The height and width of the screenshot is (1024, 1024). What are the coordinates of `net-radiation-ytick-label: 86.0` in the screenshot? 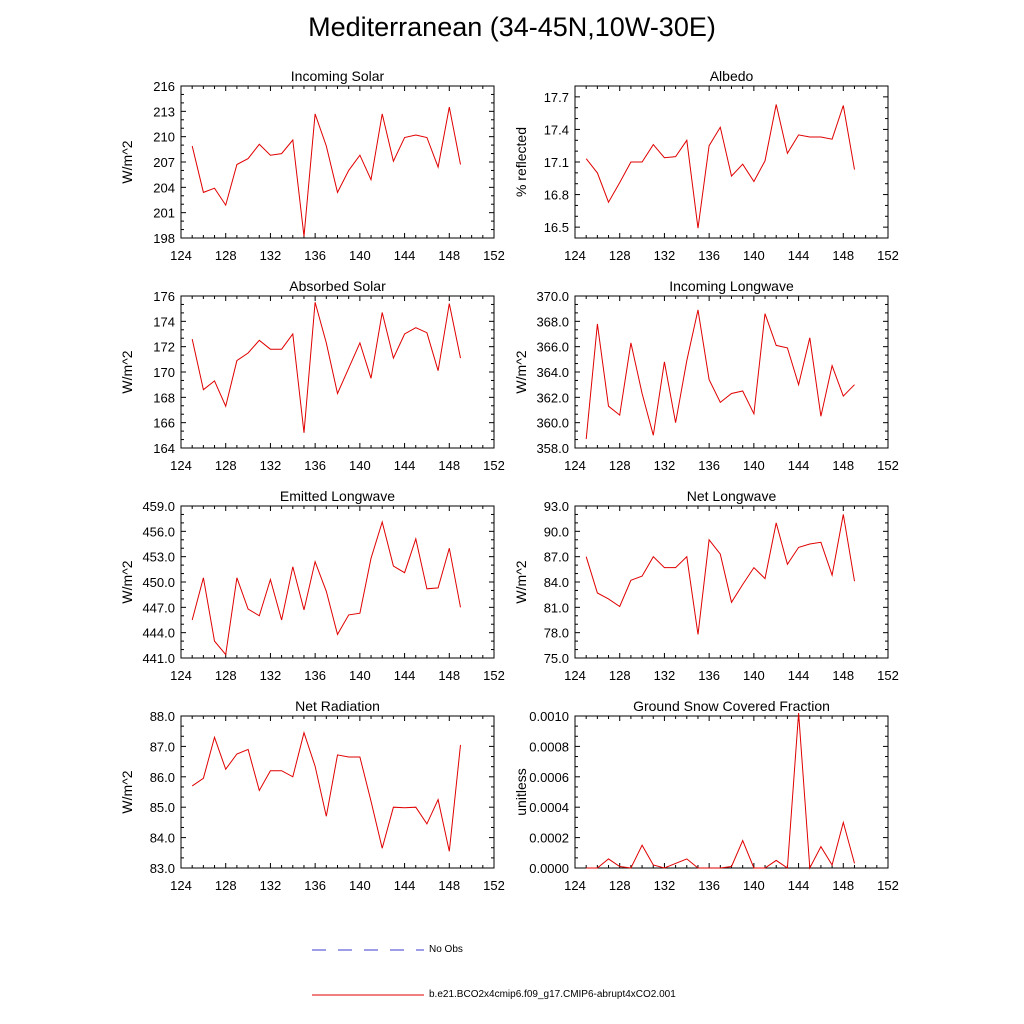 It's located at (162, 777).